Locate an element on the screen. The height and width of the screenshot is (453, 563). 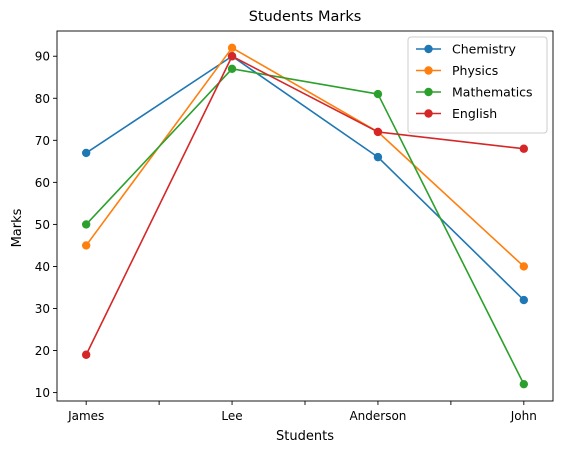
y-tick-label: 30 is located at coordinates (42, 309).